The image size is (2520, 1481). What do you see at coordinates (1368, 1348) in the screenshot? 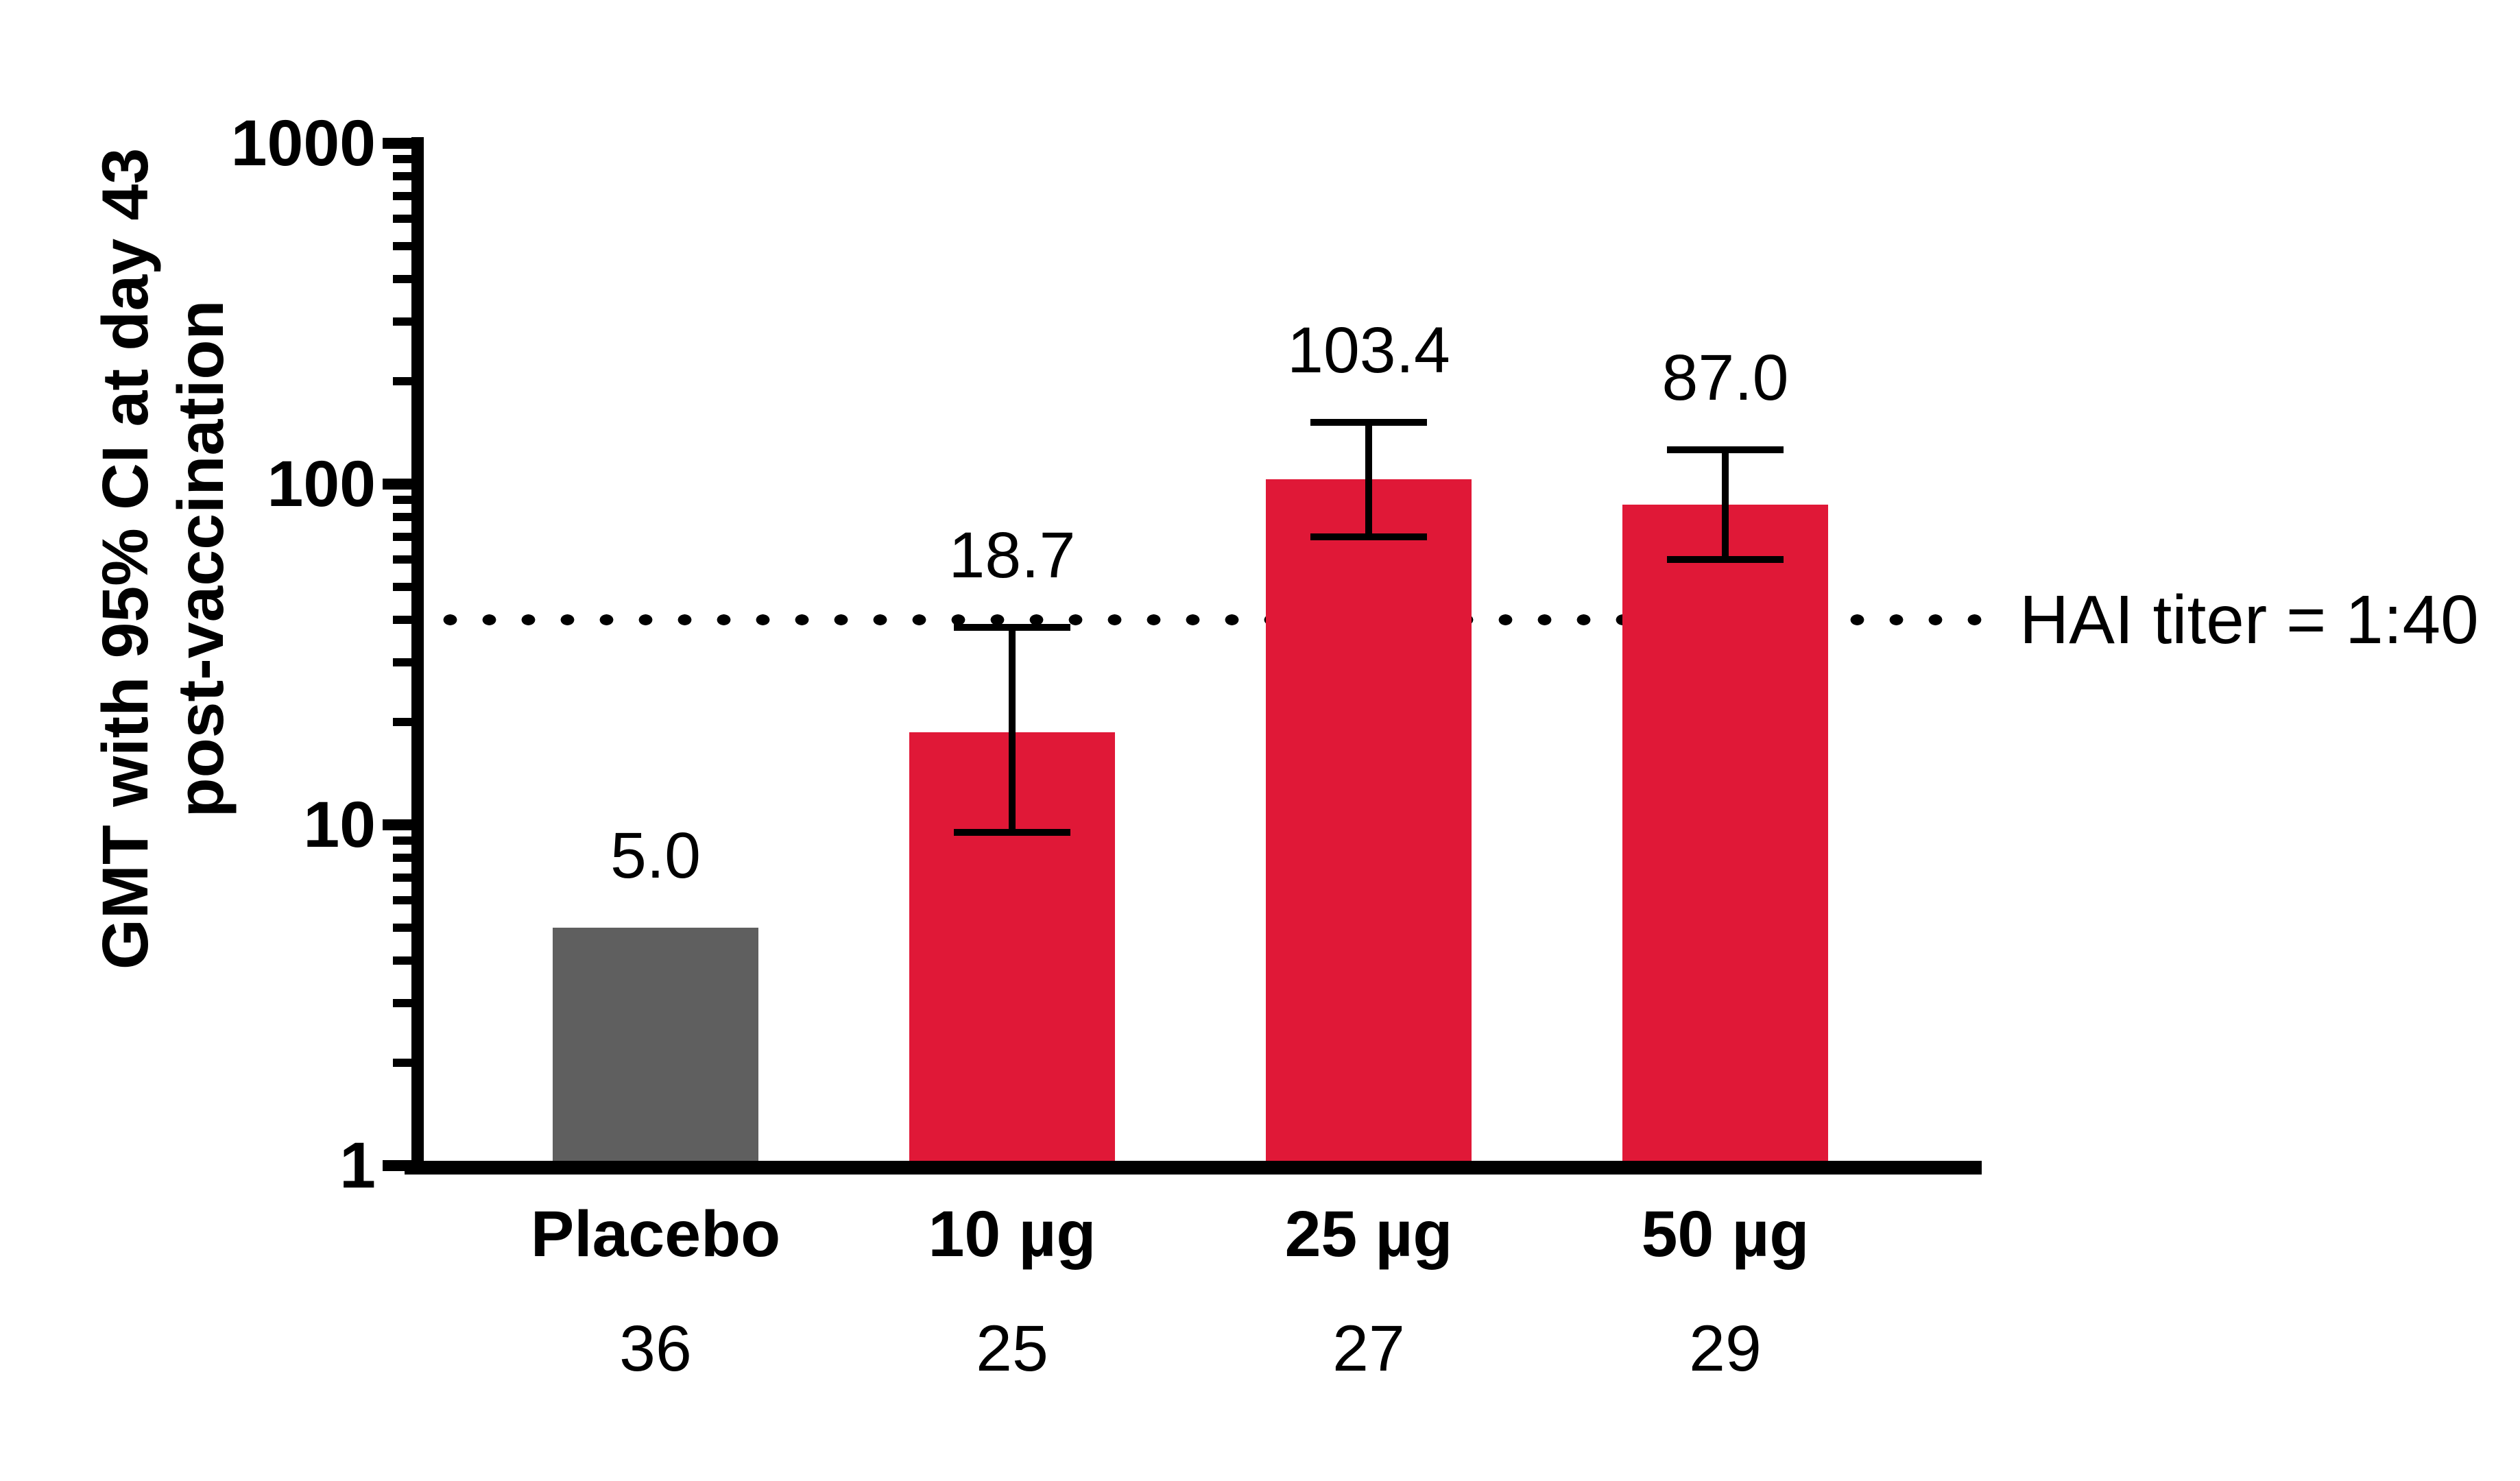
I see `bar-count-label: 27` at bounding box center [1368, 1348].